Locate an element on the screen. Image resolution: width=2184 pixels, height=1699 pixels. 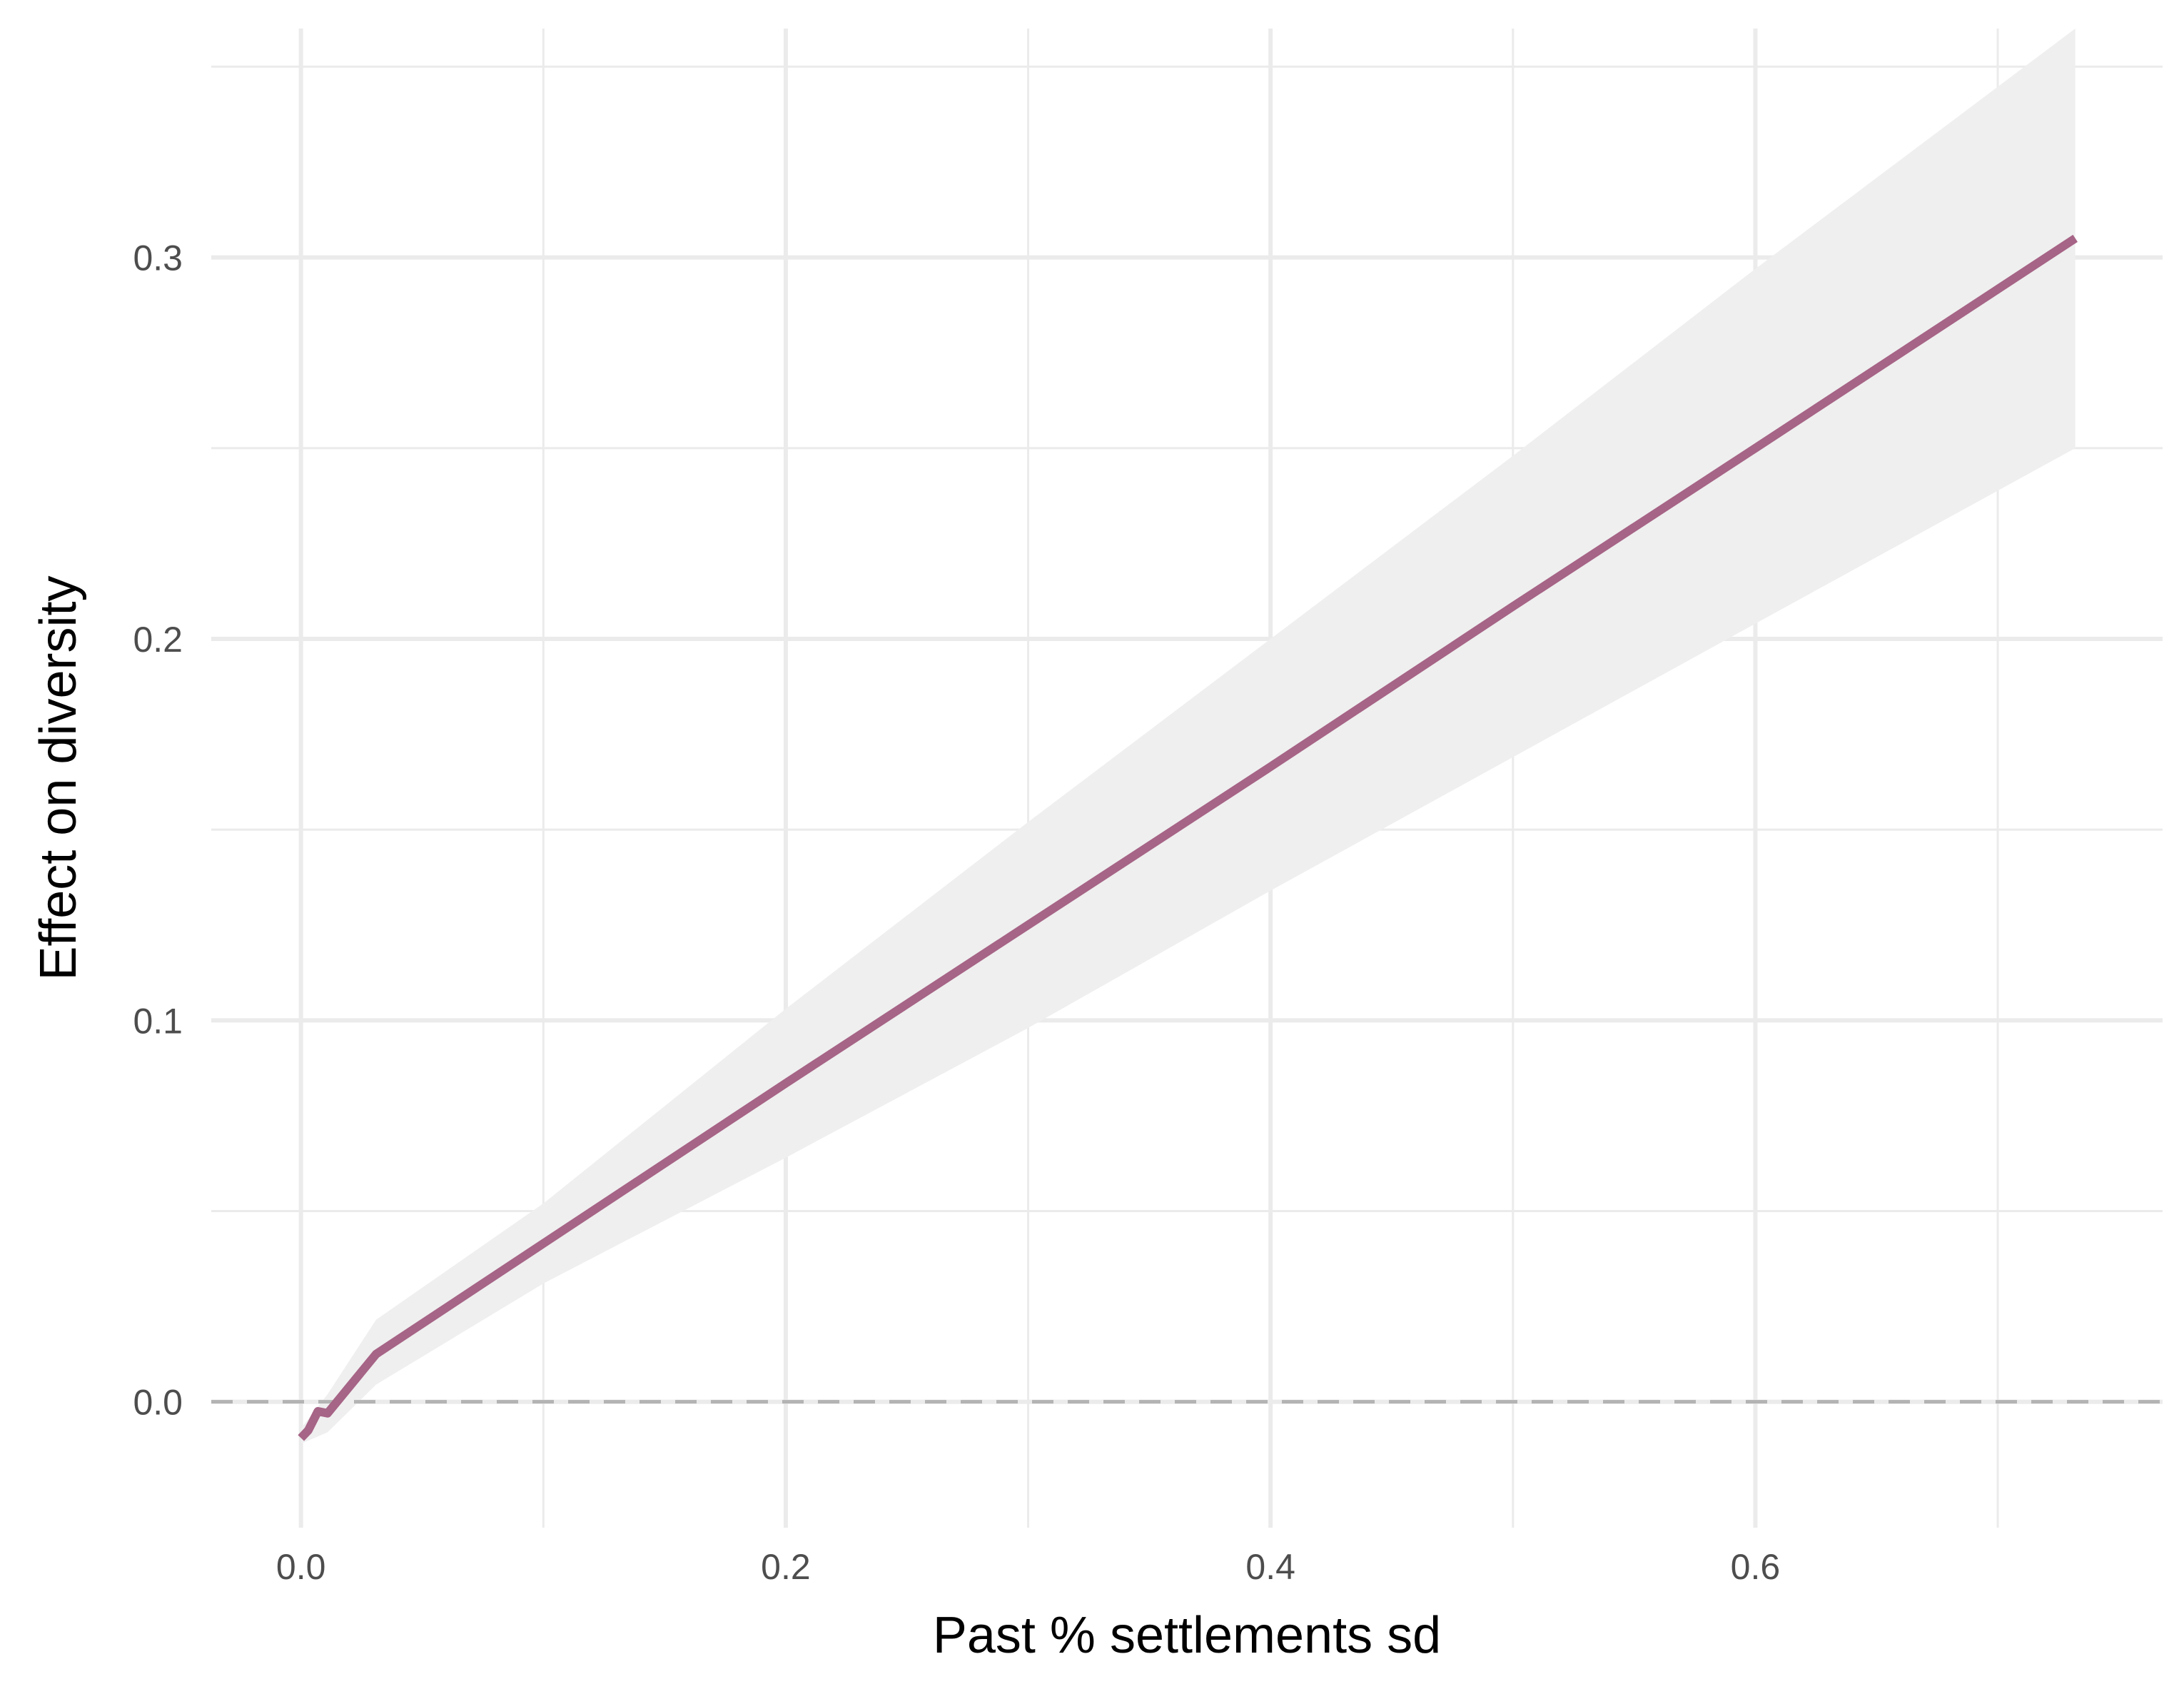
x-axis-title: Past % settlements sd is located at coordinates (1187, 1636).